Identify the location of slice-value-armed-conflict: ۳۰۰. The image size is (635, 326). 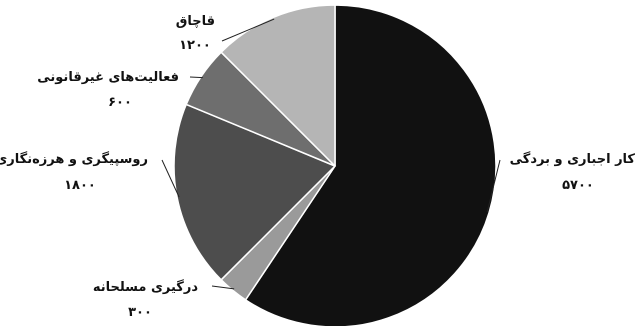
(140, 312).